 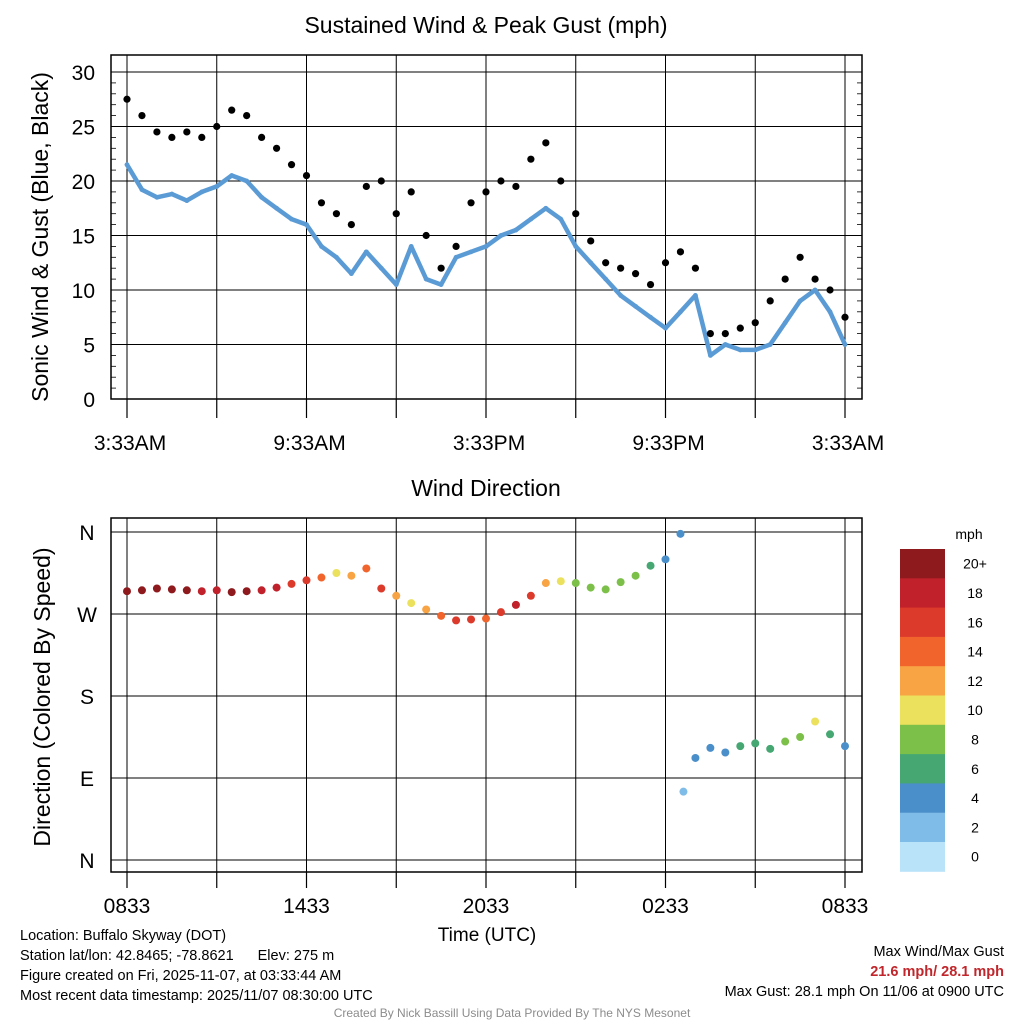 What do you see at coordinates (89, 400) in the screenshot?
I see `wind-speed-y-tick-label: 0` at bounding box center [89, 400].